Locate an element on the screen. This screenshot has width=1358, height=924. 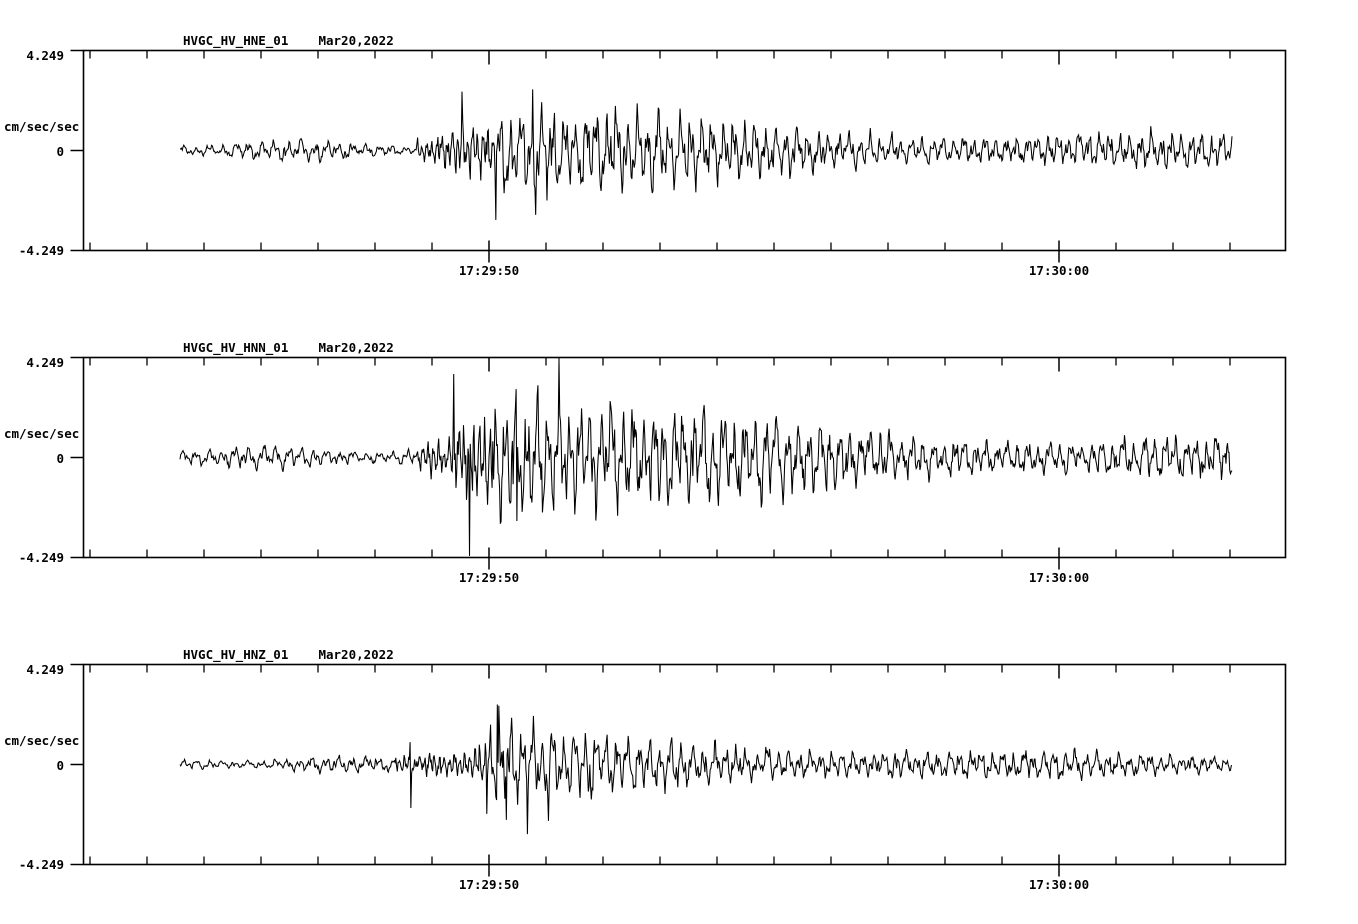
panel-title-hnz: HVGC_HV_HNZ_01 Mar20,2022 is located at coordinates (288, 654).